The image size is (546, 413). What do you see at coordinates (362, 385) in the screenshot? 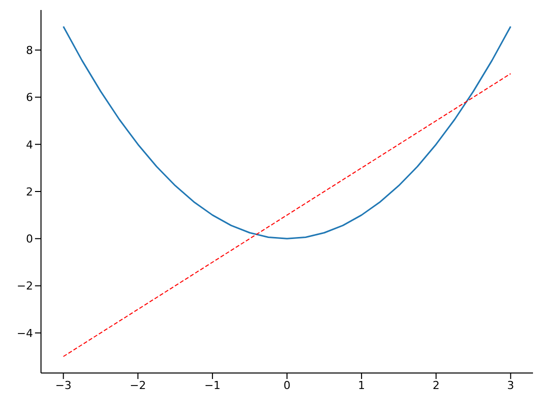
I see `x-tick-label: 1` at bounding box center [362, 385].